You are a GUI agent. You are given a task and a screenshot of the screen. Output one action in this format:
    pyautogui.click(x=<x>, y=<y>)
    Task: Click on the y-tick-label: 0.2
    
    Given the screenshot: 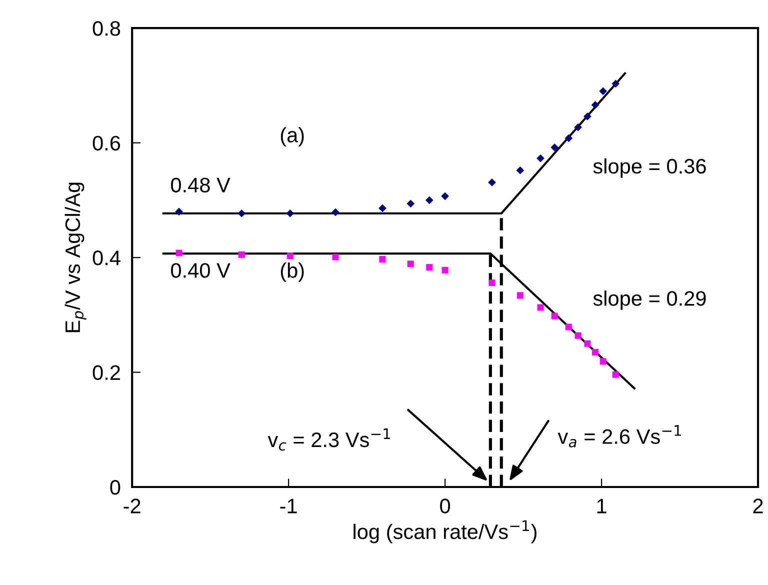 What is the action you would take?
    pyautogui.click(x=106, y=372)
    